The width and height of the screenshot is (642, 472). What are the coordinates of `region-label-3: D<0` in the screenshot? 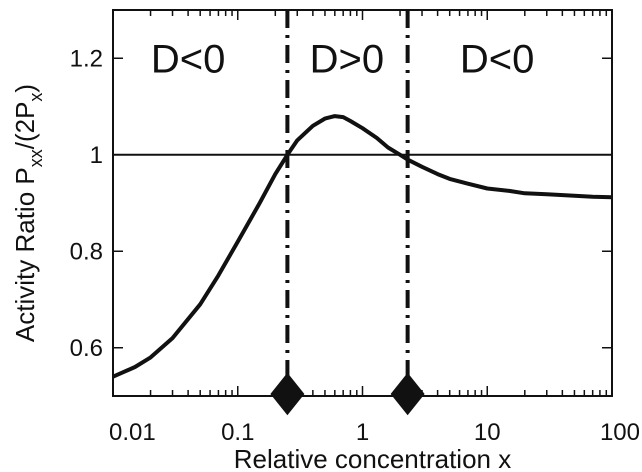 It's located at (497, 59).